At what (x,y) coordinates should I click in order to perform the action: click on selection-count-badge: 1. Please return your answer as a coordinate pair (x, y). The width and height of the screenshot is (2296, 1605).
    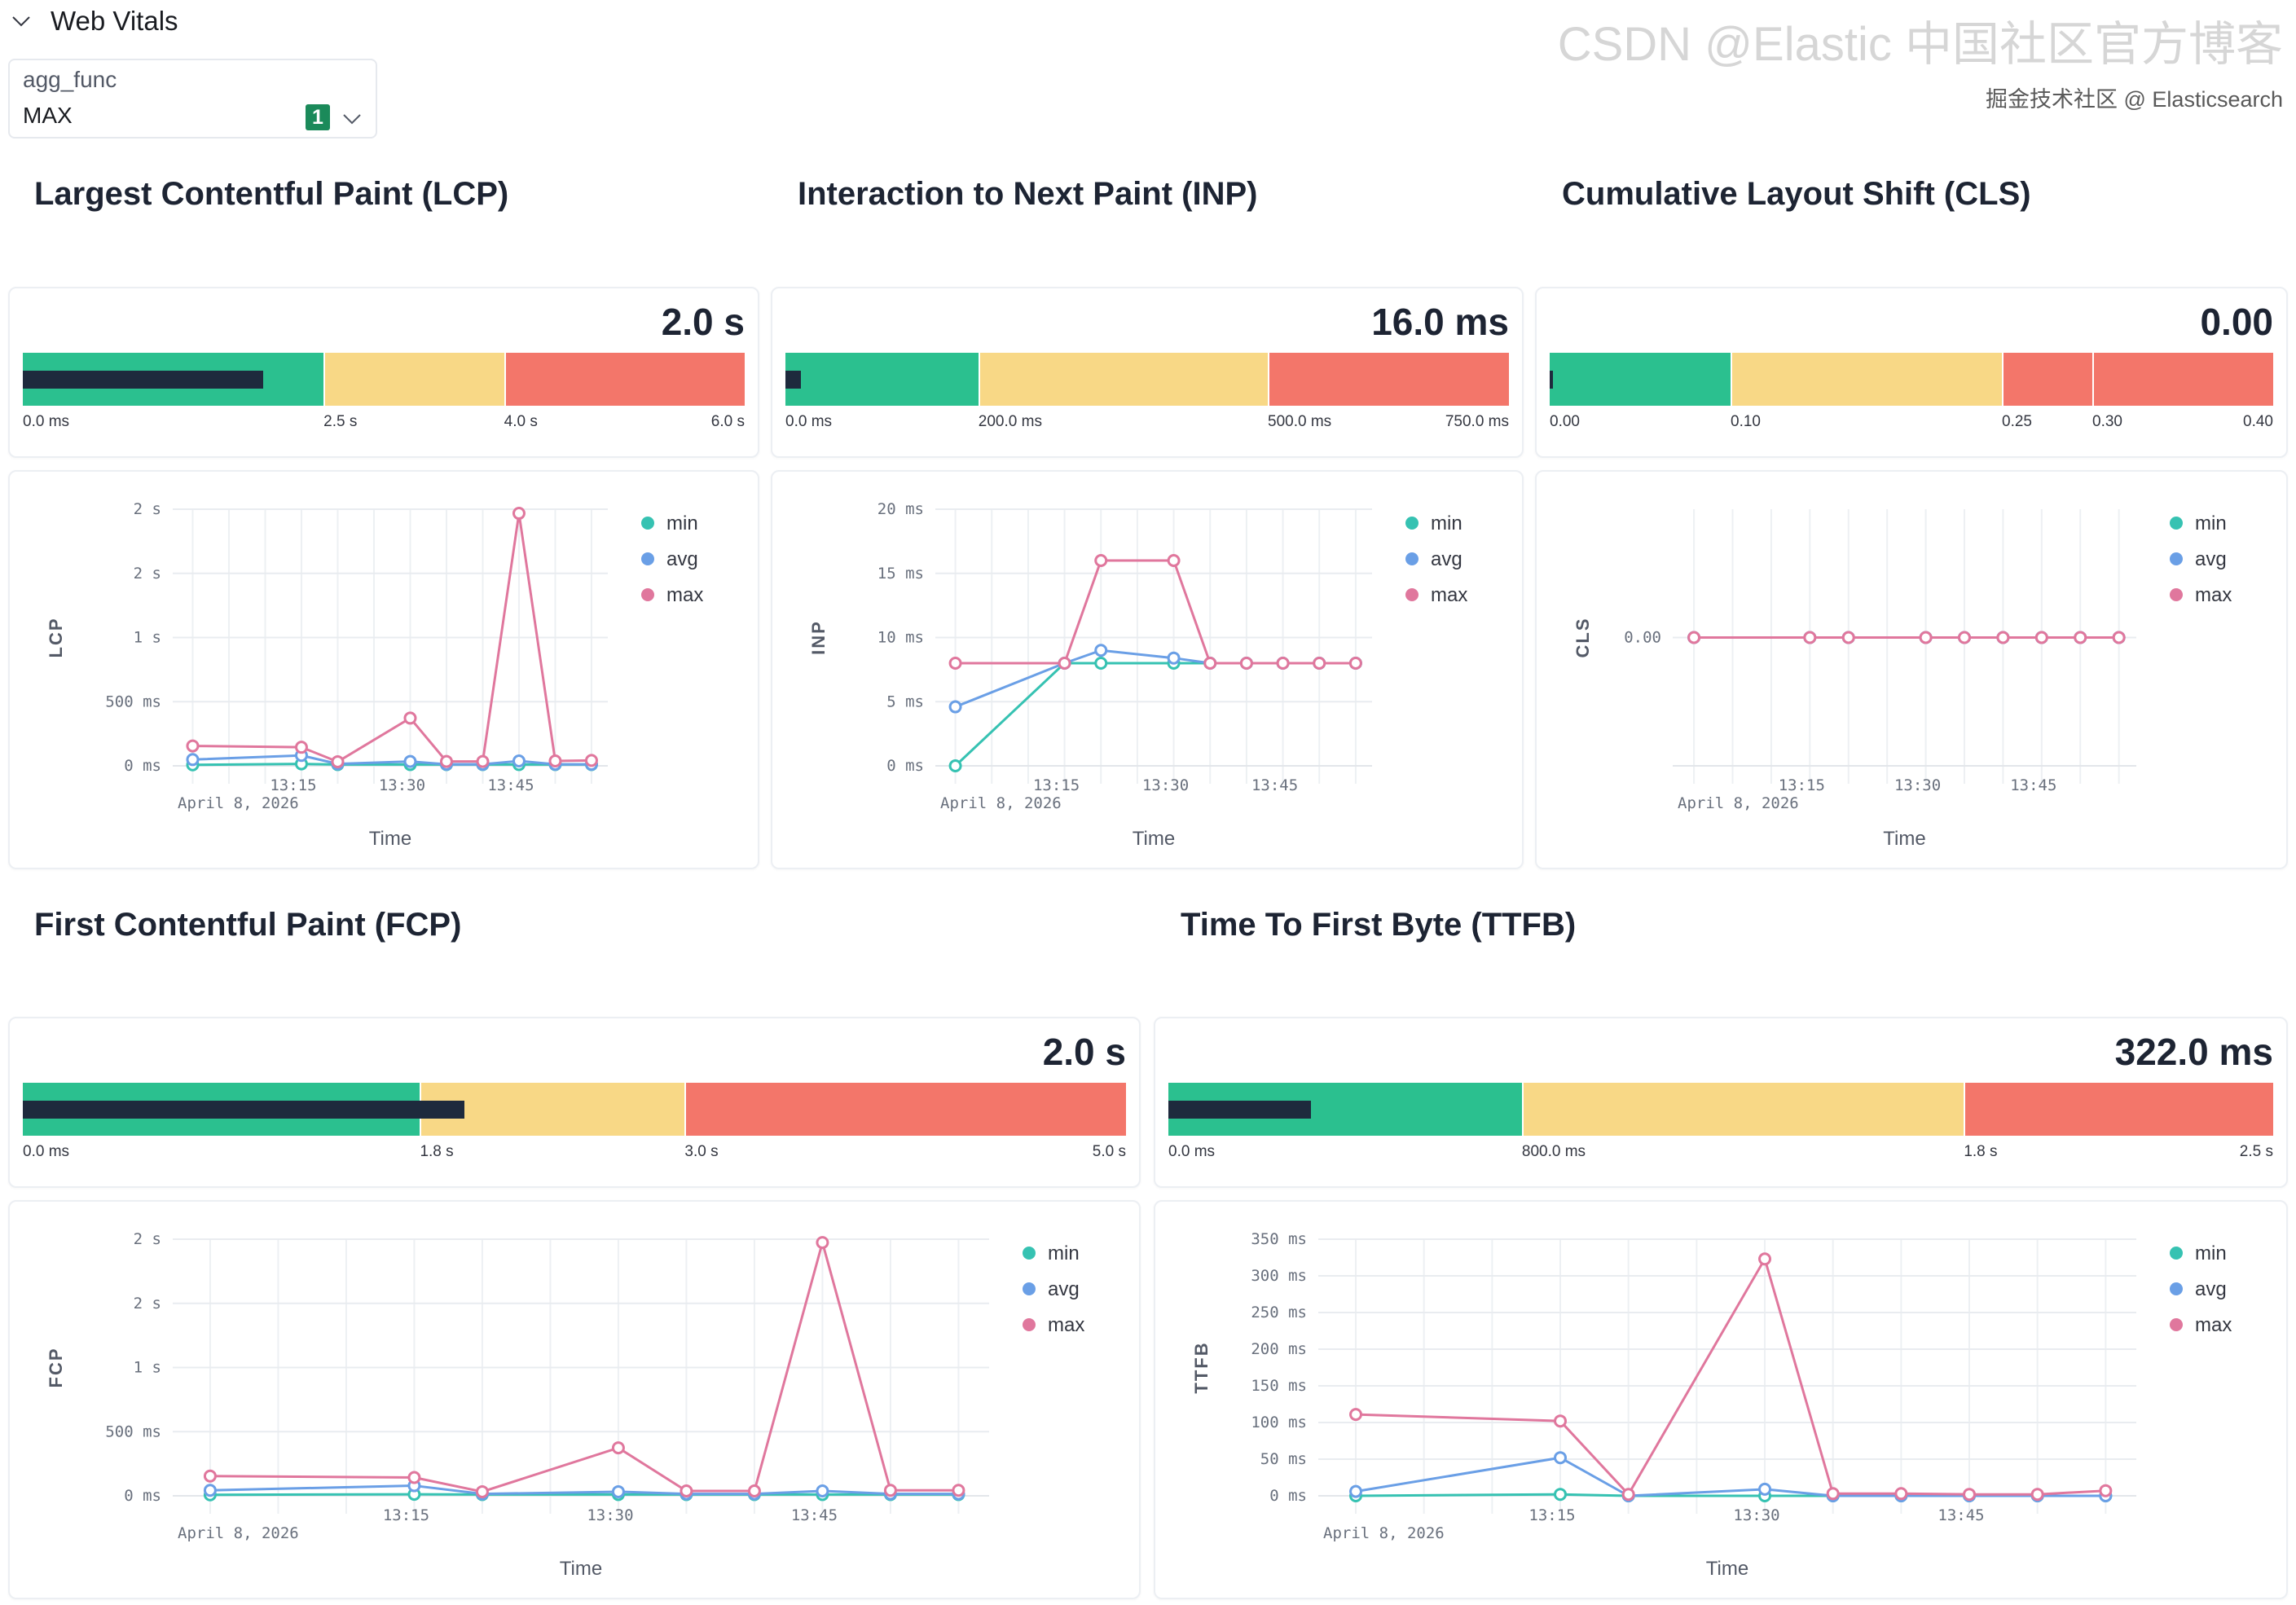
    Looking at the image, I should click on (318, 117).